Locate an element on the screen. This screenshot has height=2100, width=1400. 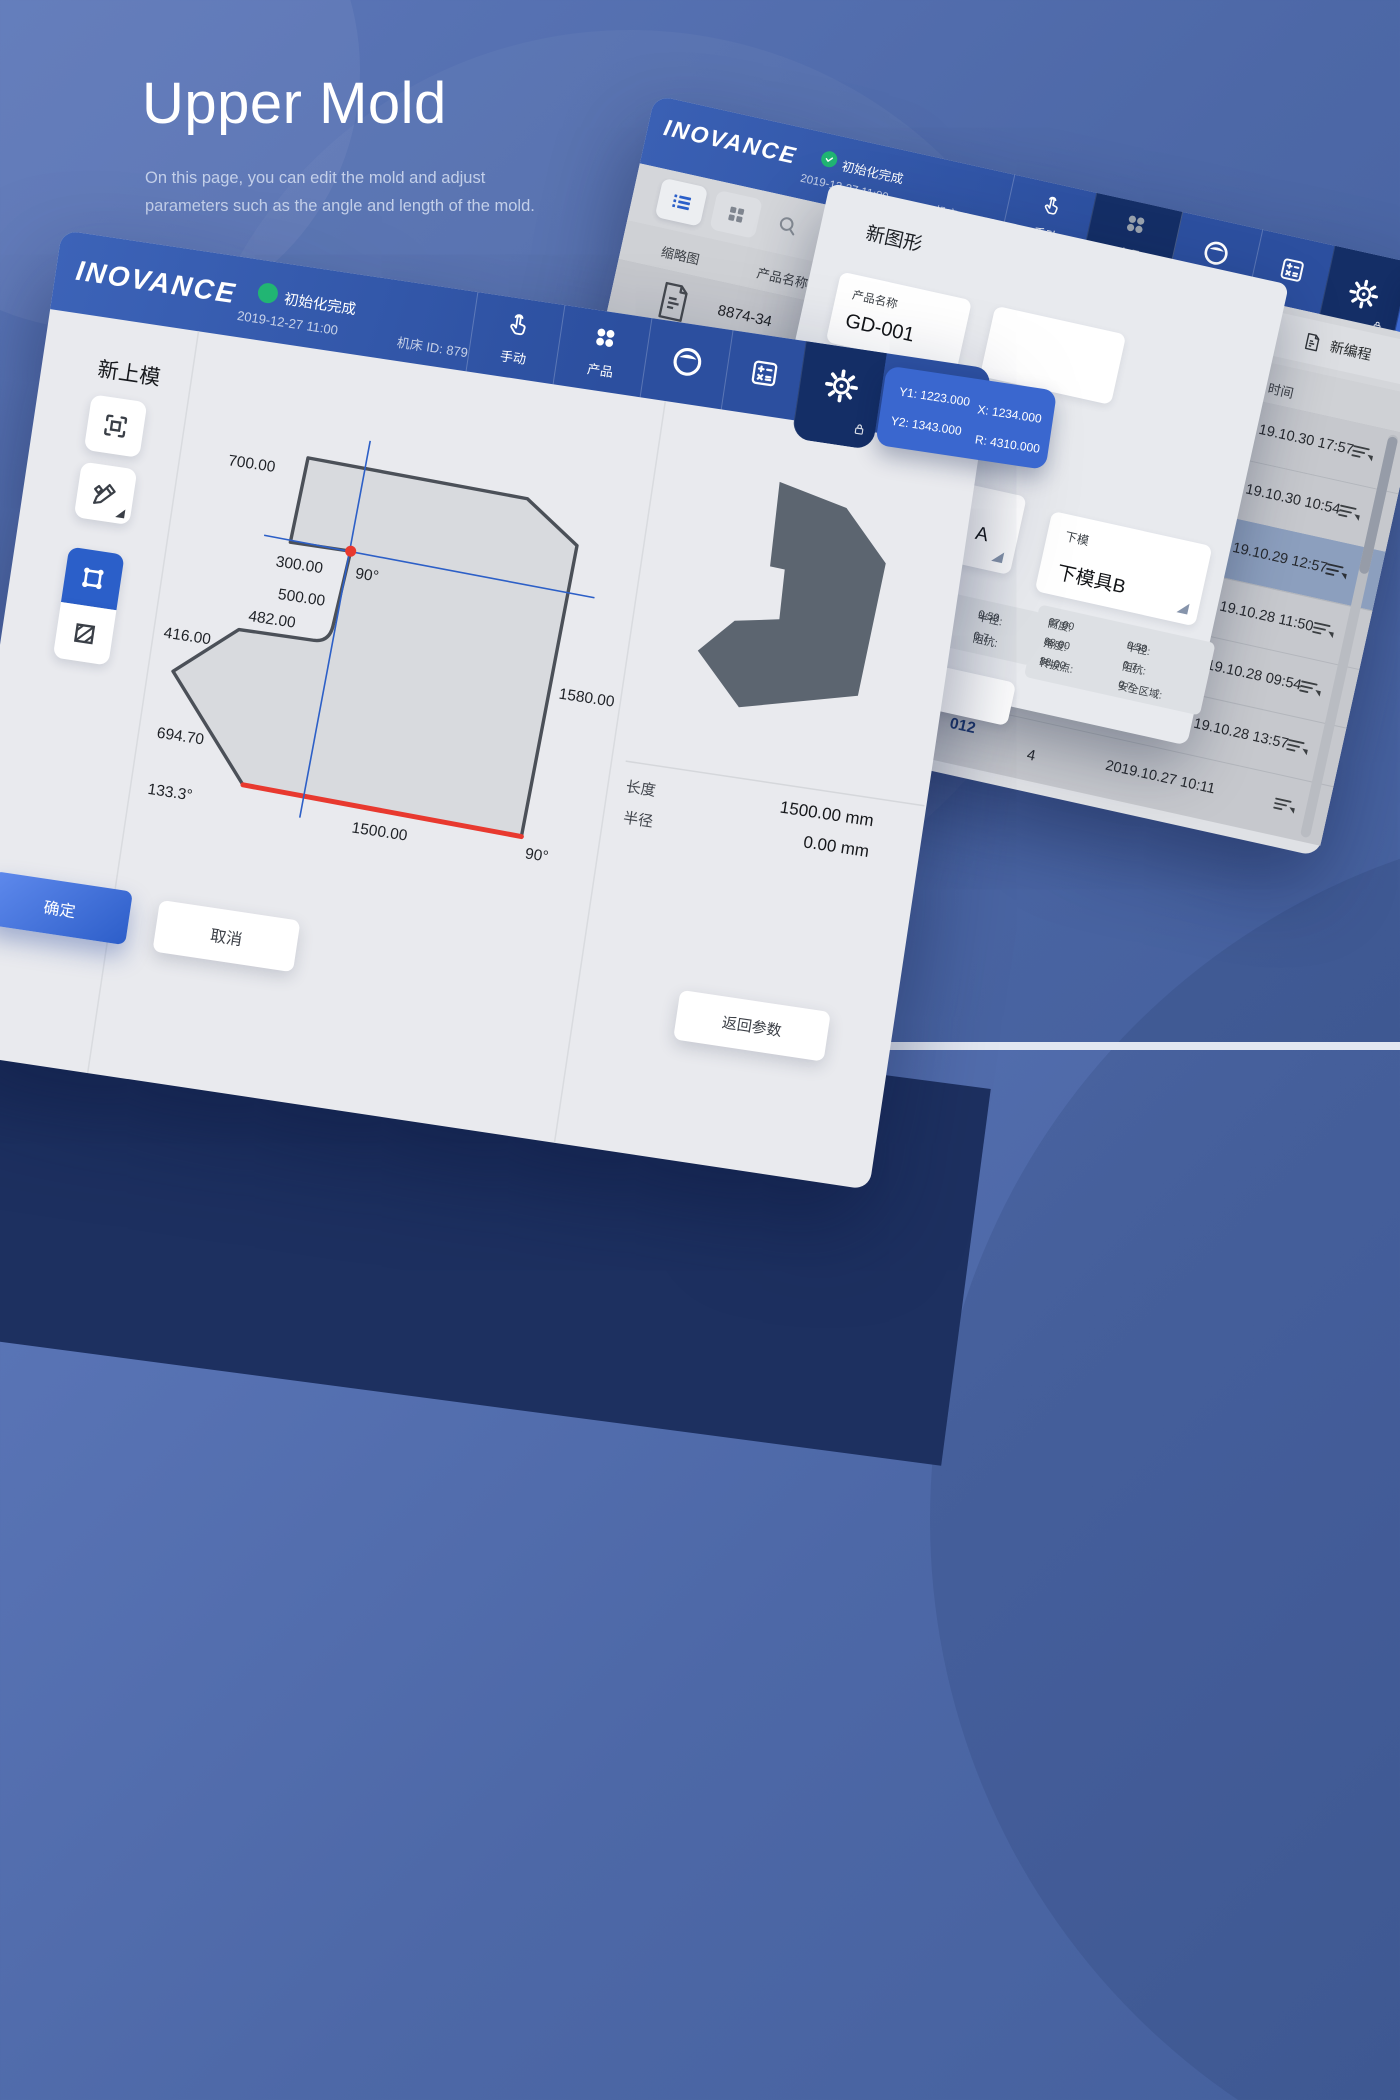
edit-tool is located at coordinates (105, 493).